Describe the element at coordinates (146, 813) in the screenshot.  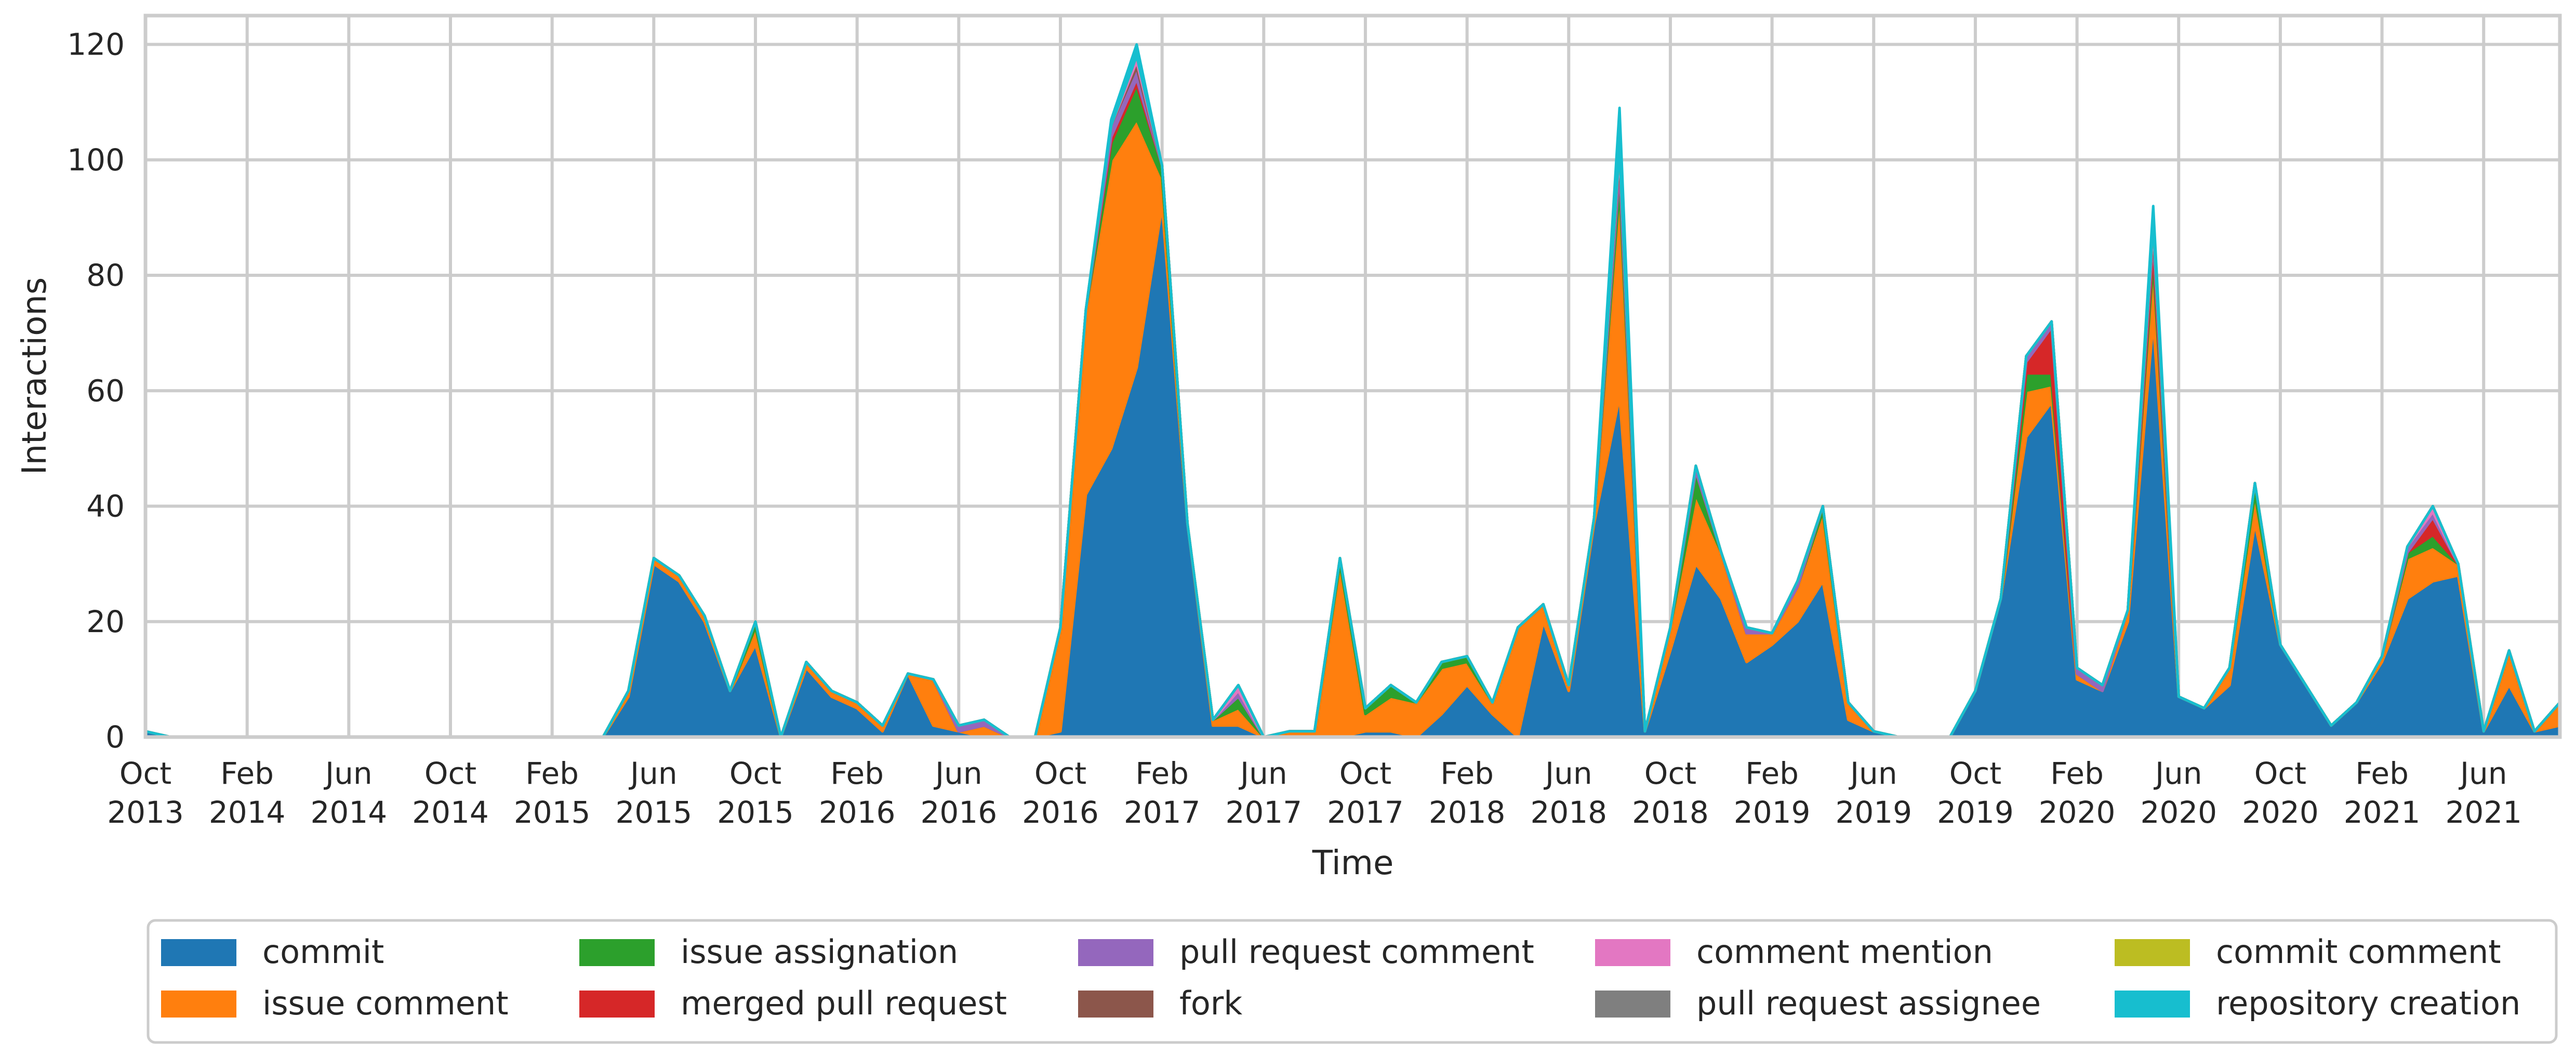
I see `x-tick-label: 2013` at that location.